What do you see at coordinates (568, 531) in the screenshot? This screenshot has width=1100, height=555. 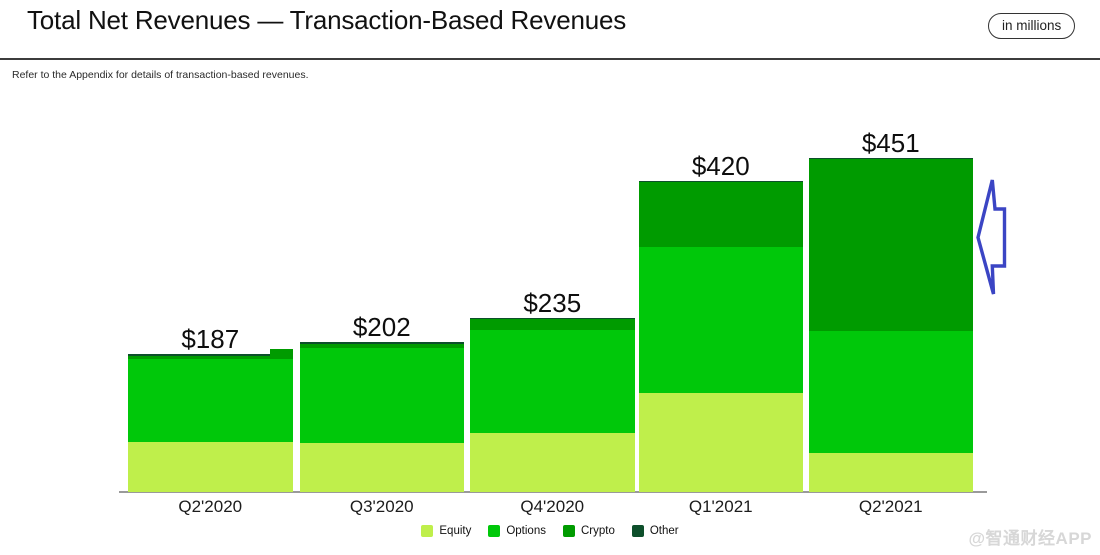 I see `legend-swatch-crypto` at bounding box center [568, 531].